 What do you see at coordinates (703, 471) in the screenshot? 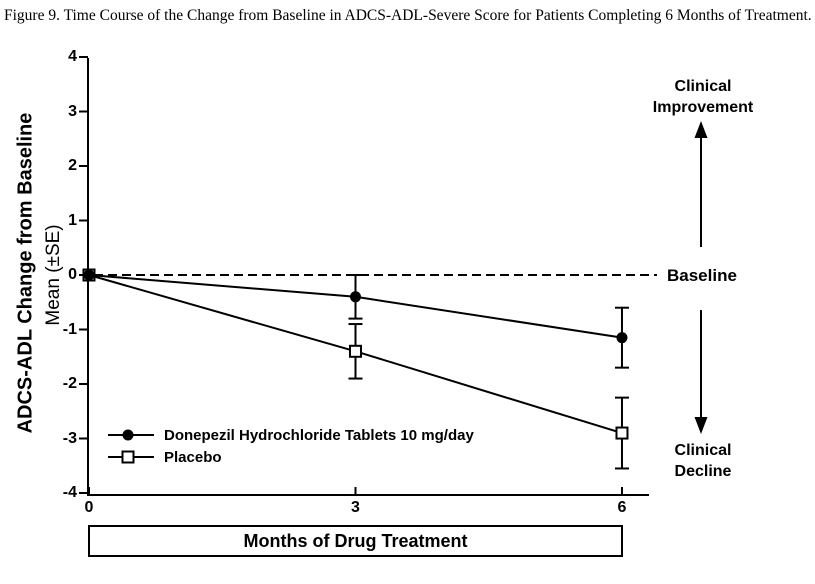
I see `annotation-line: Decline` at bounding box center [703, 471].